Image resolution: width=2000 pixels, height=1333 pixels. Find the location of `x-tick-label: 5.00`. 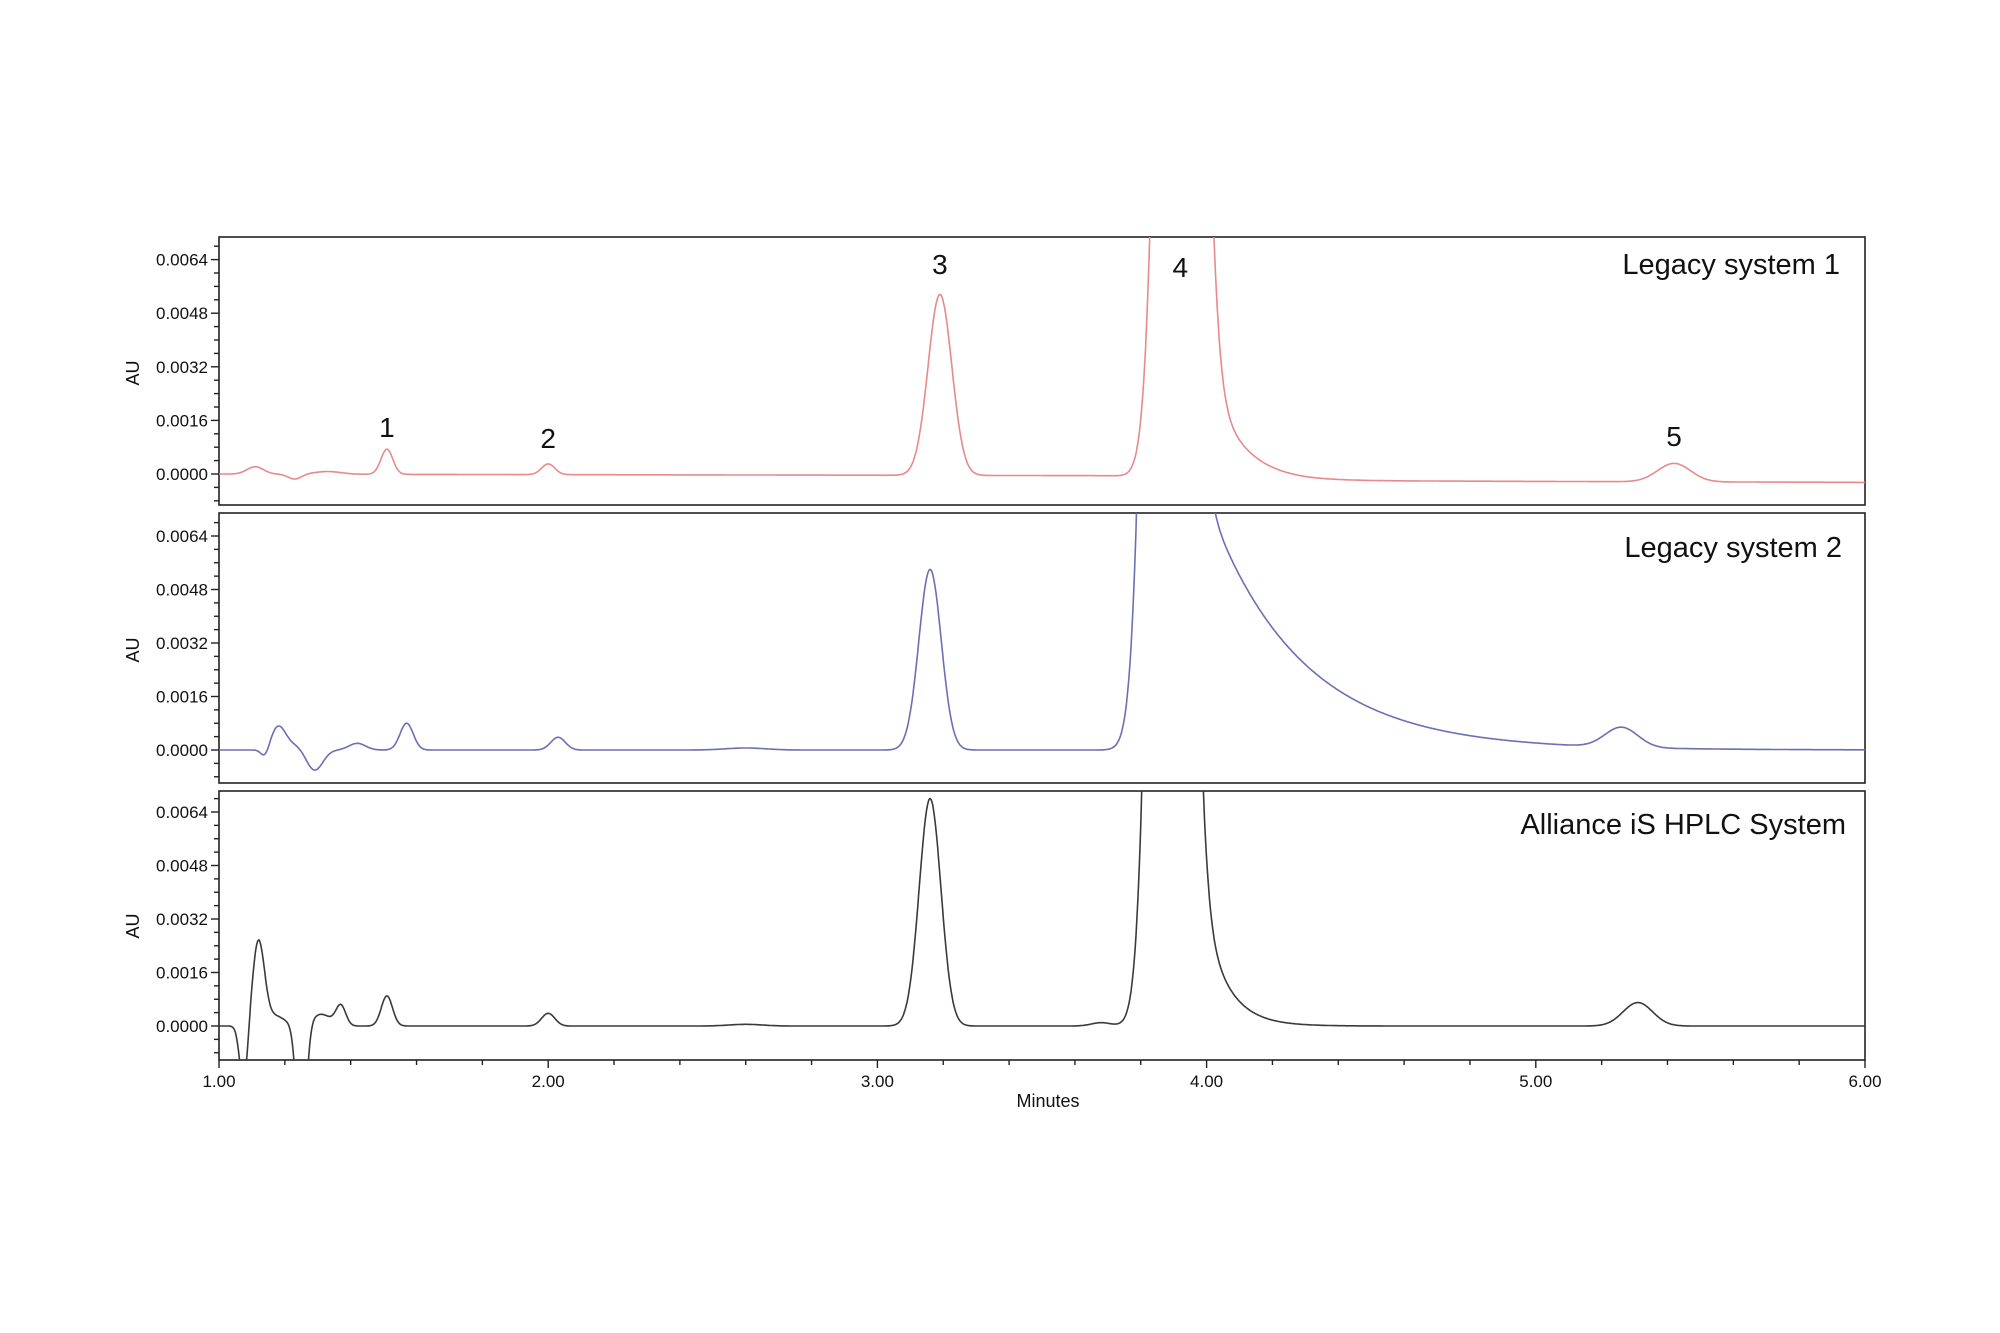

x-tick-label: 5.00 is located at coordinates (1535, 1081).